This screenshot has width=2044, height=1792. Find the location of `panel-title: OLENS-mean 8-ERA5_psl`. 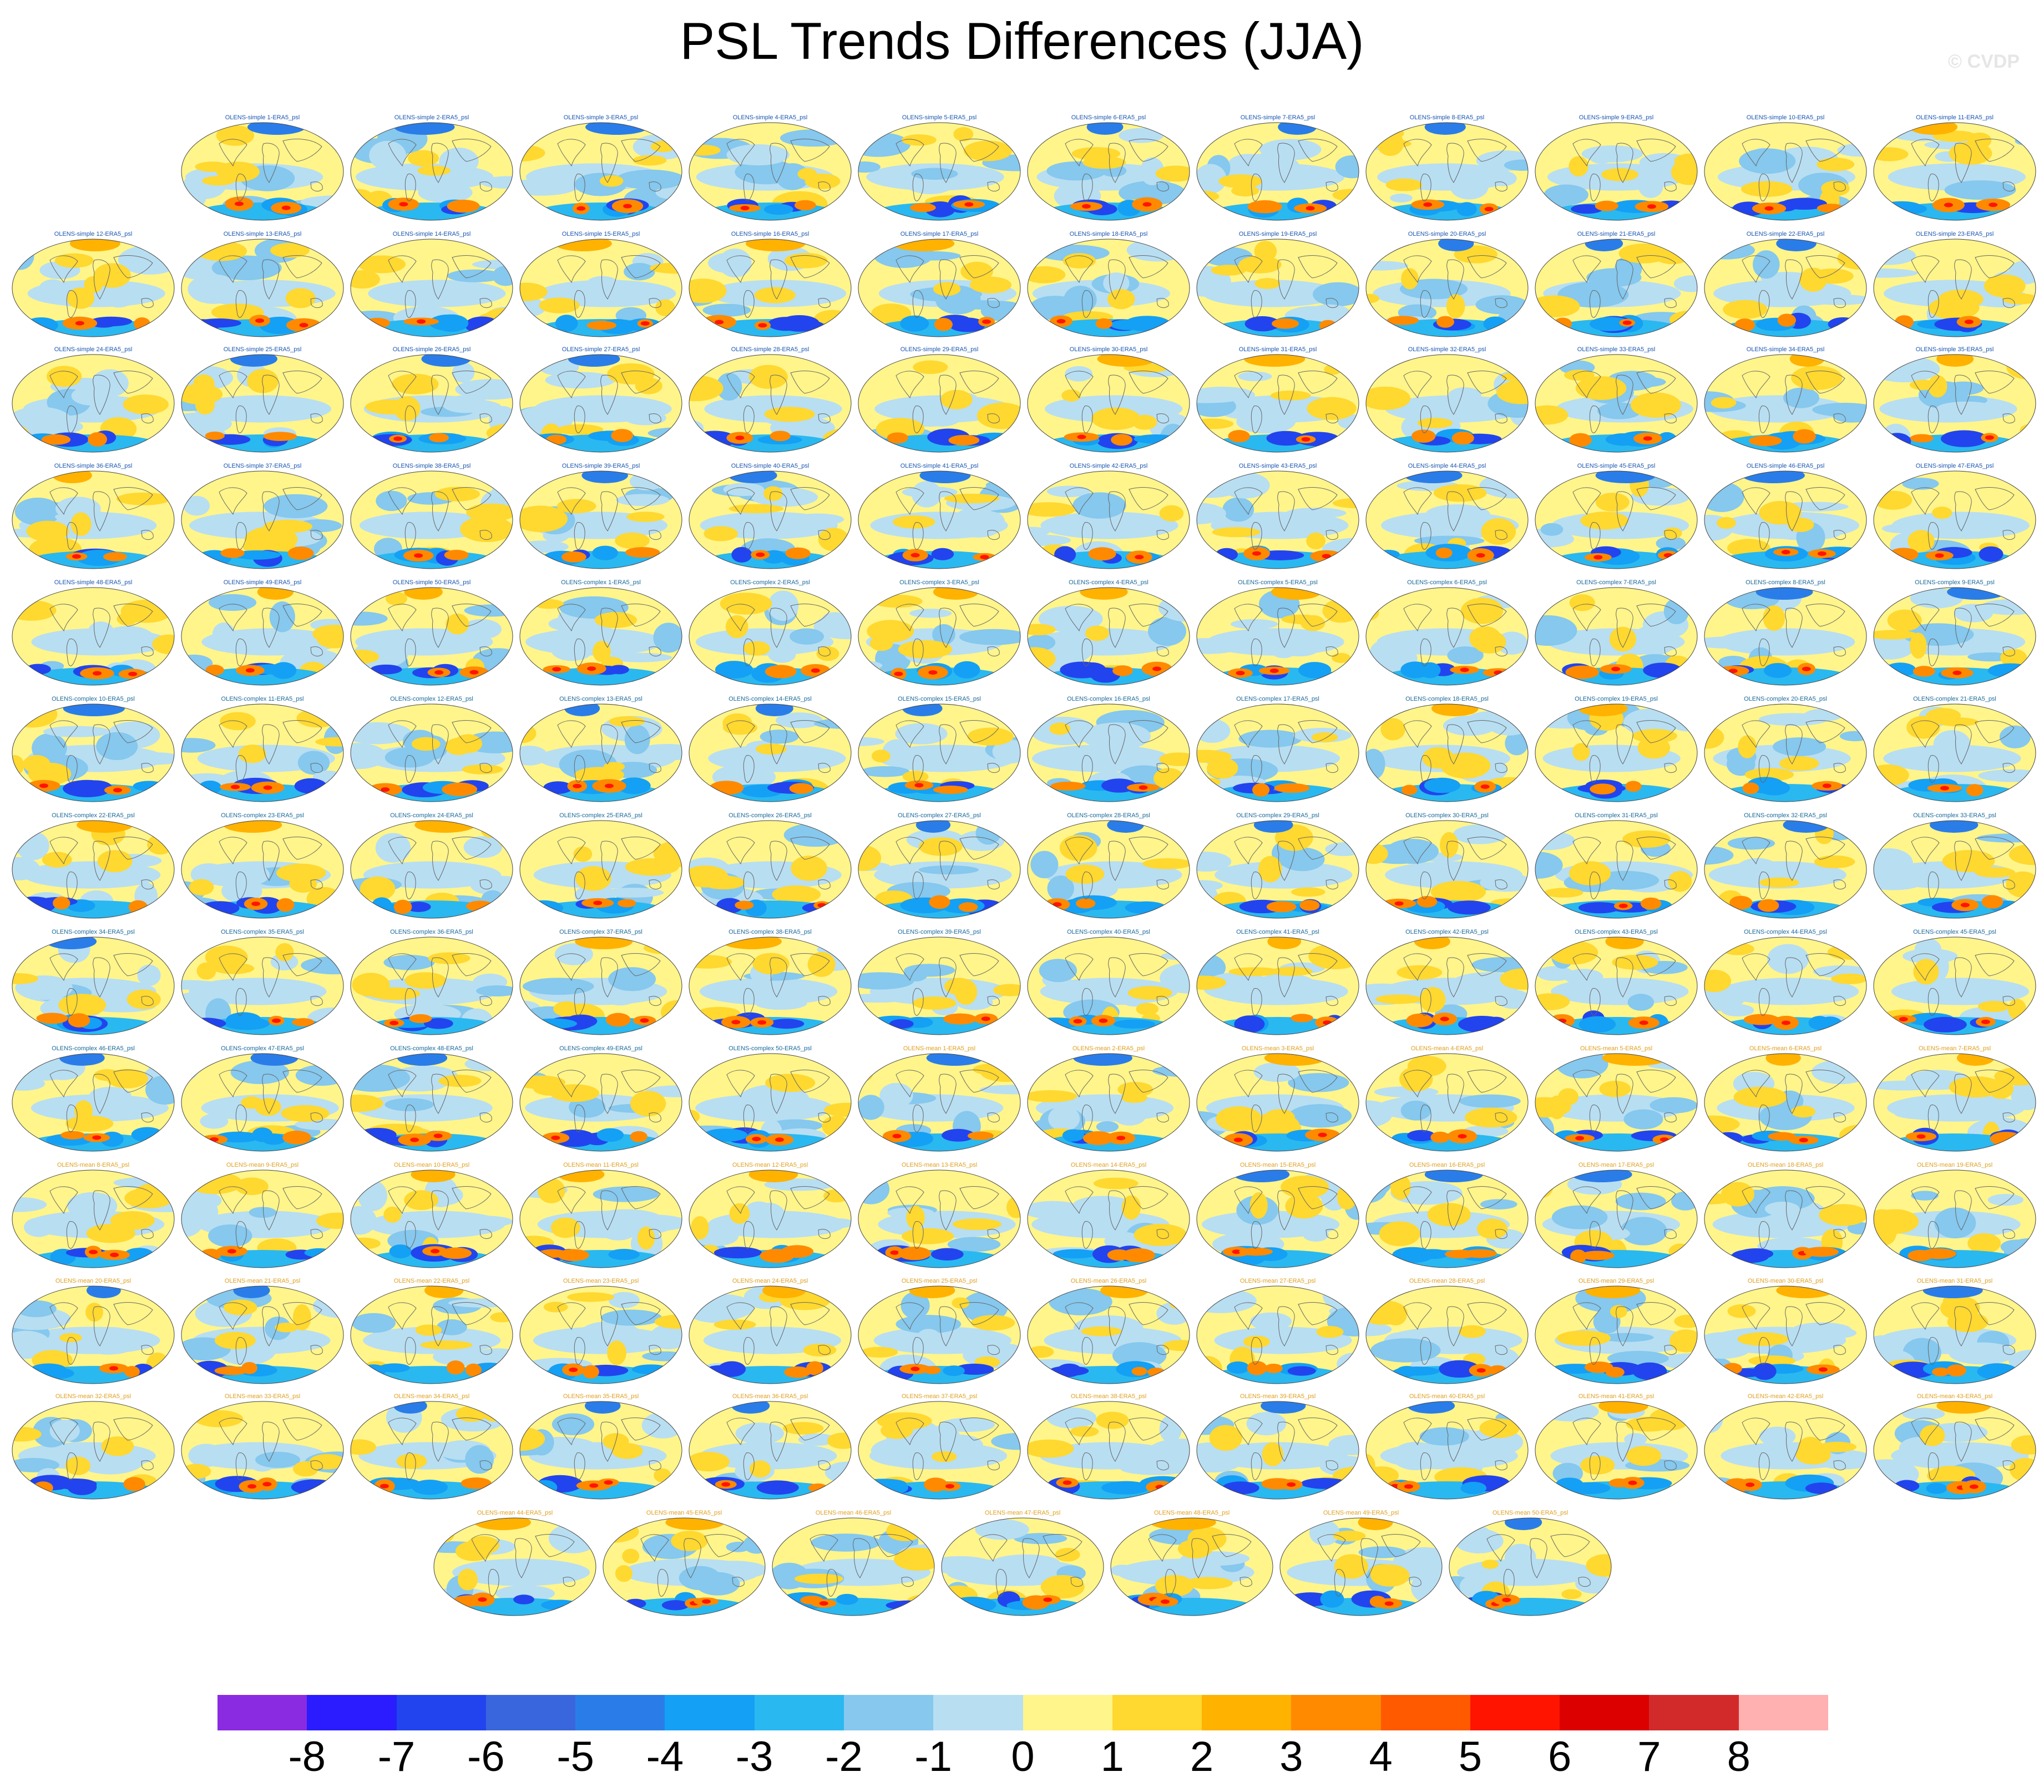

panel-title: OLENS-mean 8-ERA5_psl is located at coordinates (93, 1165).